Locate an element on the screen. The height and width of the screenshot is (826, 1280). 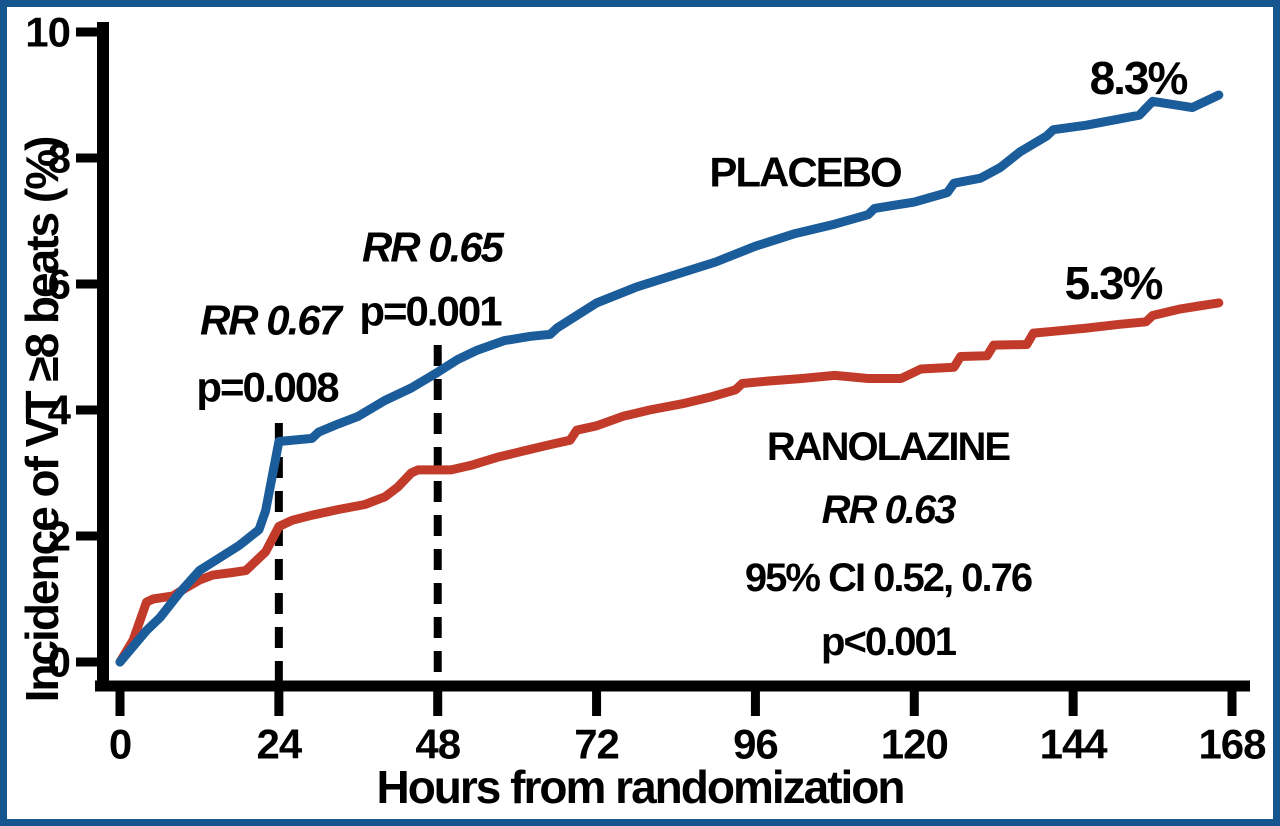
x-tick-label: 144 is located at coordinates (1074, 744).